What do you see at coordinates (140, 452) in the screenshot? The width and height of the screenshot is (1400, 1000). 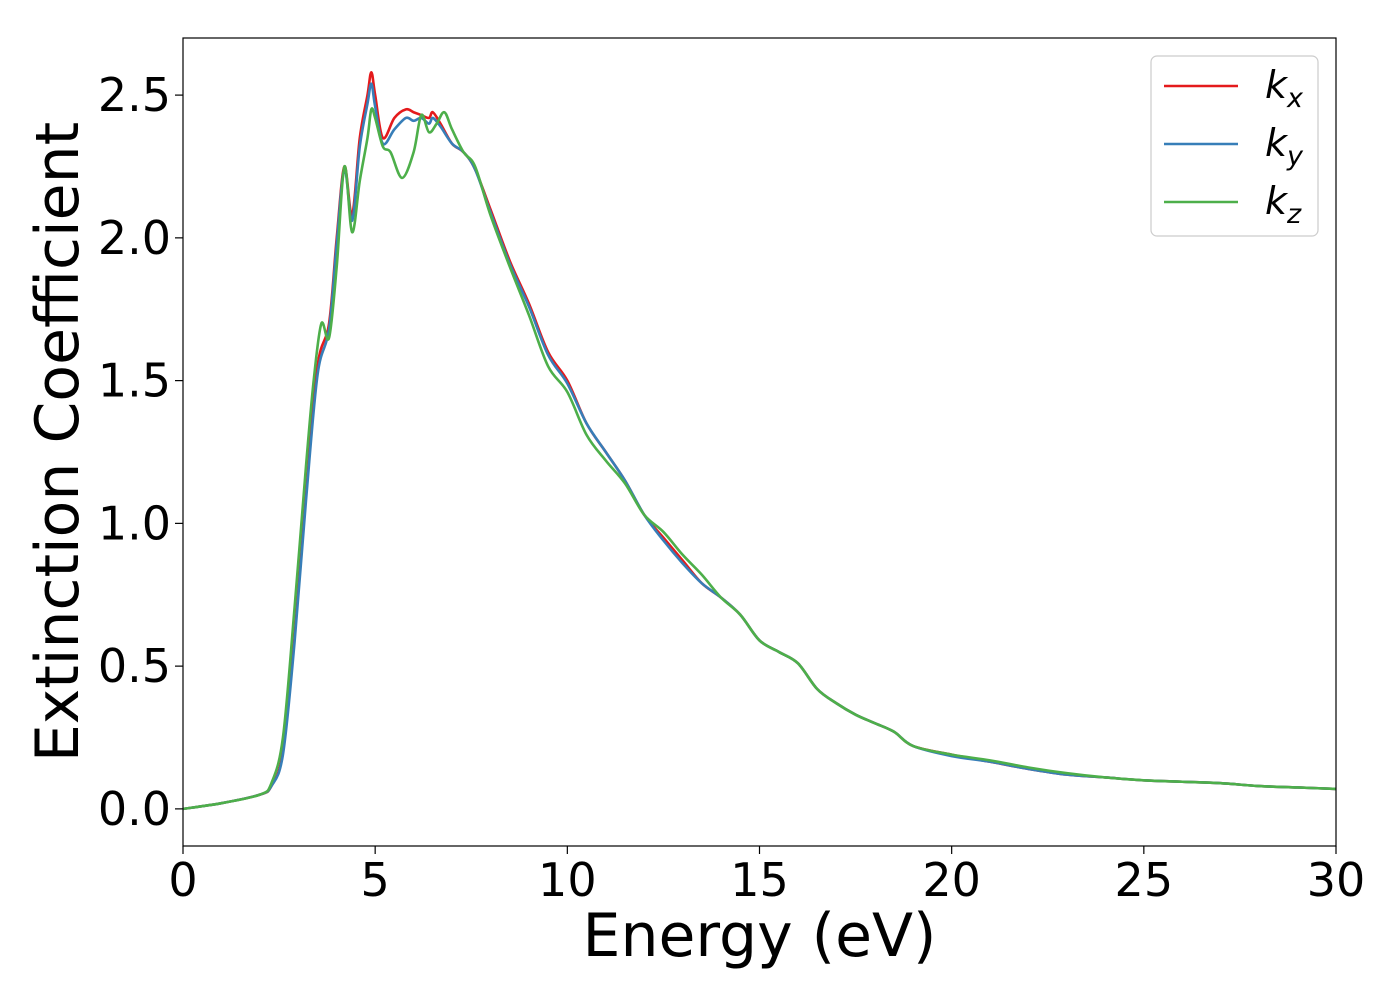 I see `y-axis: 0.0 0.5 1.0 1.5 2.0 2.5` at bounding box center [140, 452].